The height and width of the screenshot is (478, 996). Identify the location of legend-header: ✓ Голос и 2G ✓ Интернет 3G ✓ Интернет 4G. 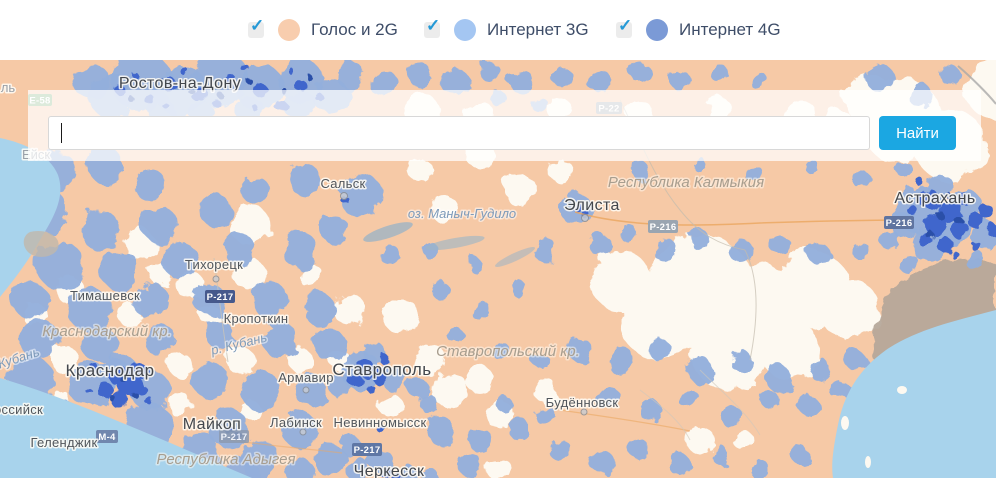
(498, 30).